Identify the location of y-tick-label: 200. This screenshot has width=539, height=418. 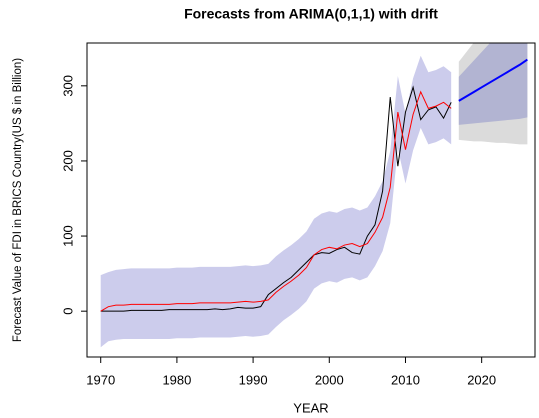
(67, 161).